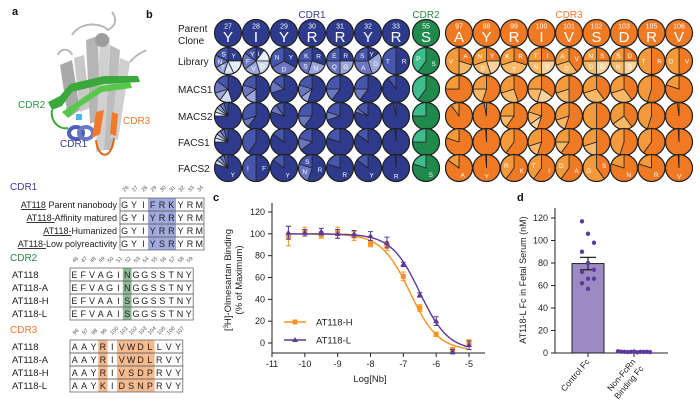 This screenshot has width=700, height=407. What do you see at coordinates (569, 61) in the screenshot?
I see `library-pie: VDA` at bounding box center [569, 61].